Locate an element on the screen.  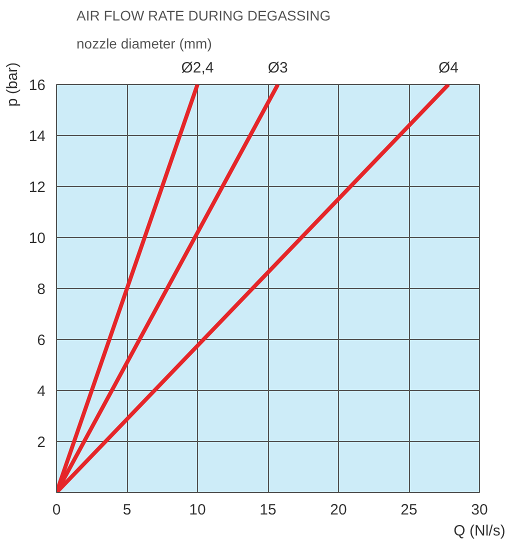
y-tick-label: 14 is located at coordinates (37, 136).